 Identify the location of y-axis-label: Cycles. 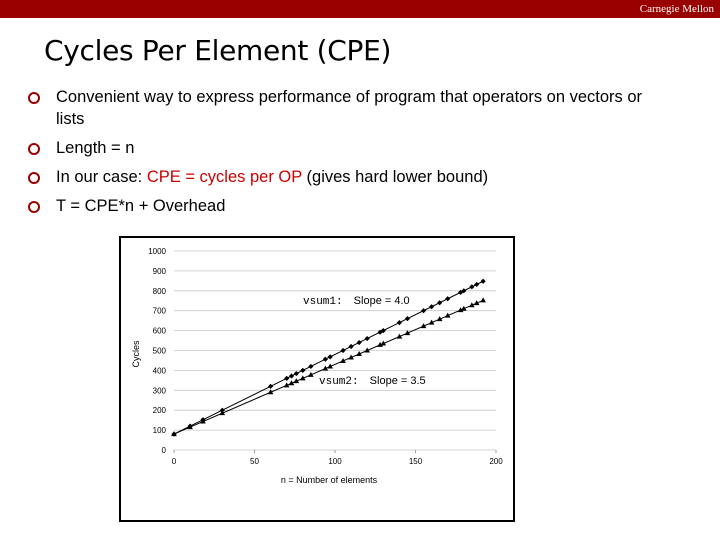
(136, 354).